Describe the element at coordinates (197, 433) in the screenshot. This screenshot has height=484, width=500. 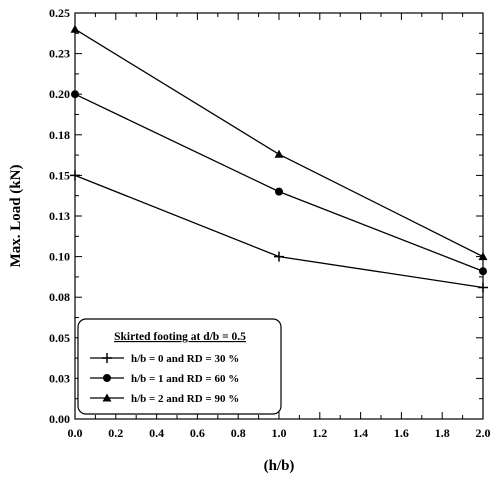
I see `x-tick-label: 0.6` at that location.